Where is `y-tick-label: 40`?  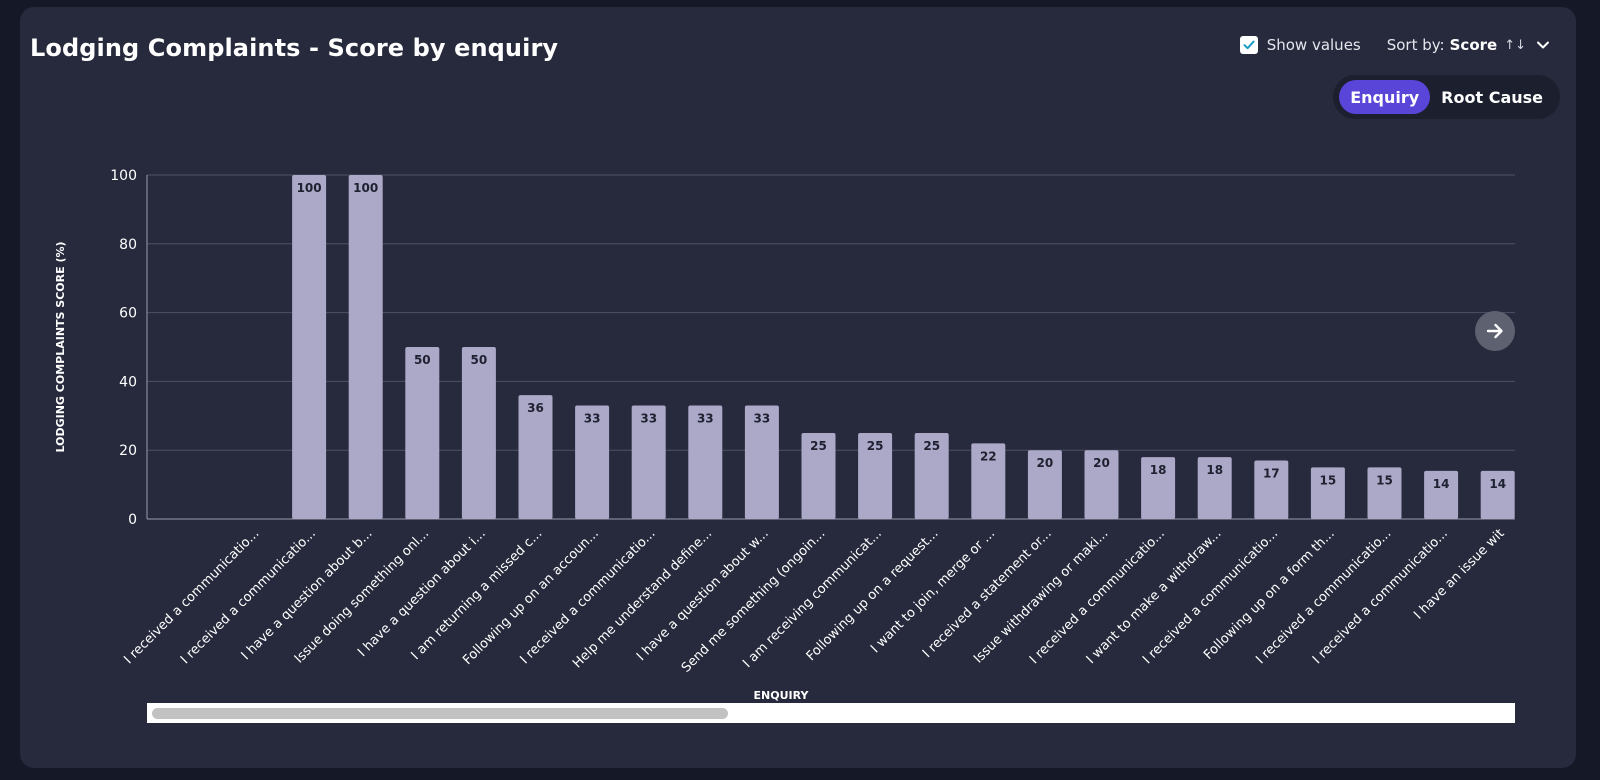
y-tick-label: 40 is located at coordinates (128, 382).